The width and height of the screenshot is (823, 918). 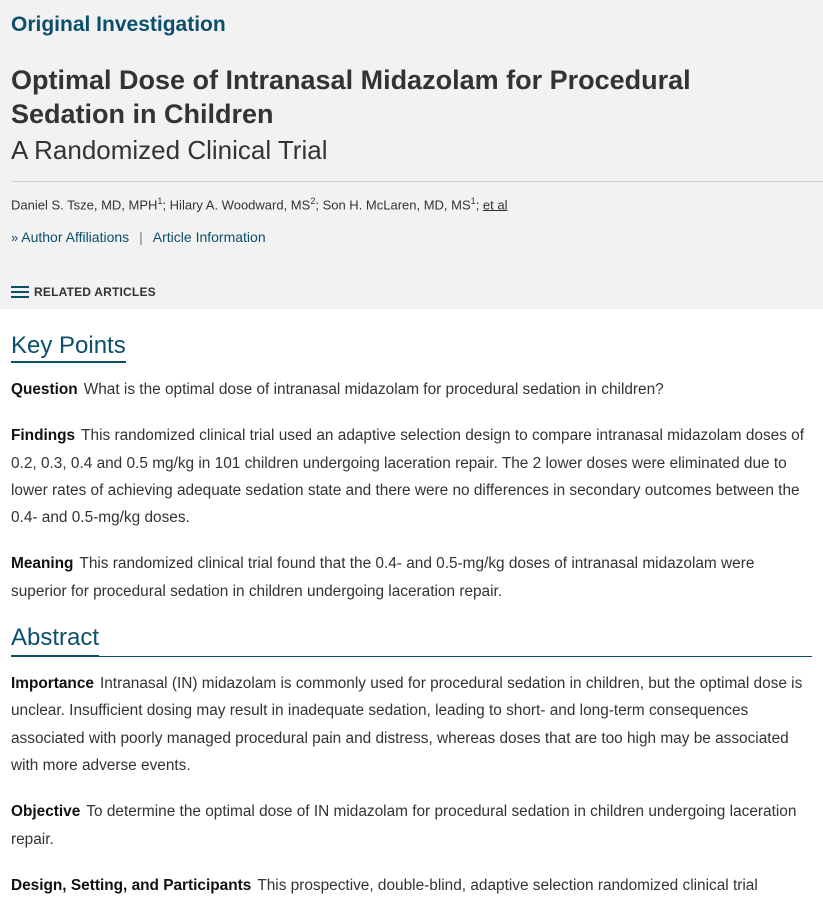 What do you see at coordinates (411, 640) in the screenshot?
I see `abstract-heading-bar: Abstract` at bounding box center [411, 640].